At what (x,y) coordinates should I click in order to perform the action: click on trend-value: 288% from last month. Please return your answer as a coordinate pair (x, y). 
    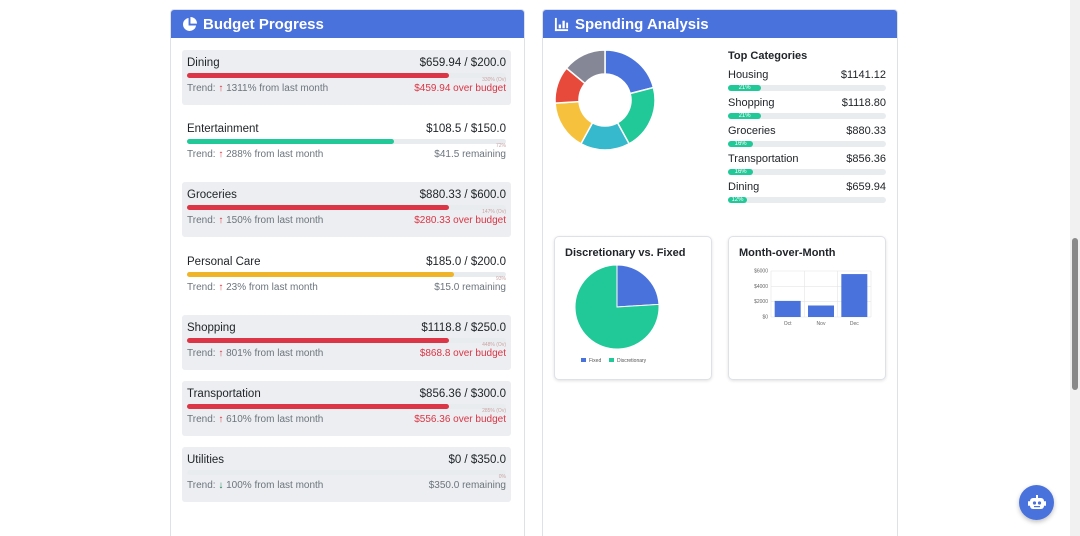
    Looking at the image, I should click on (273, 154).